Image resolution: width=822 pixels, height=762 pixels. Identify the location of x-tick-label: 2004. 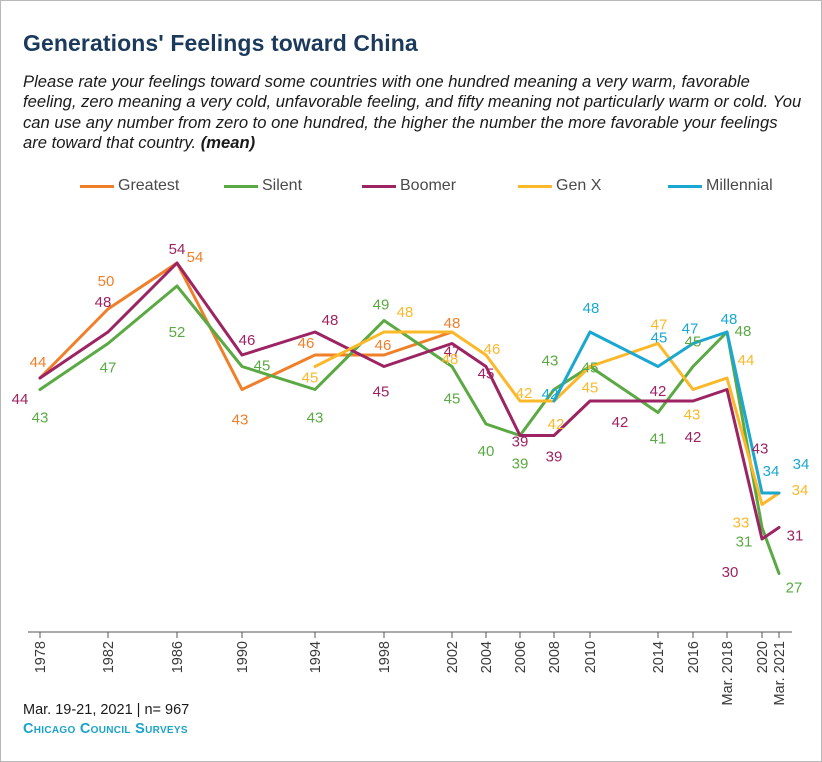
(487, 657).